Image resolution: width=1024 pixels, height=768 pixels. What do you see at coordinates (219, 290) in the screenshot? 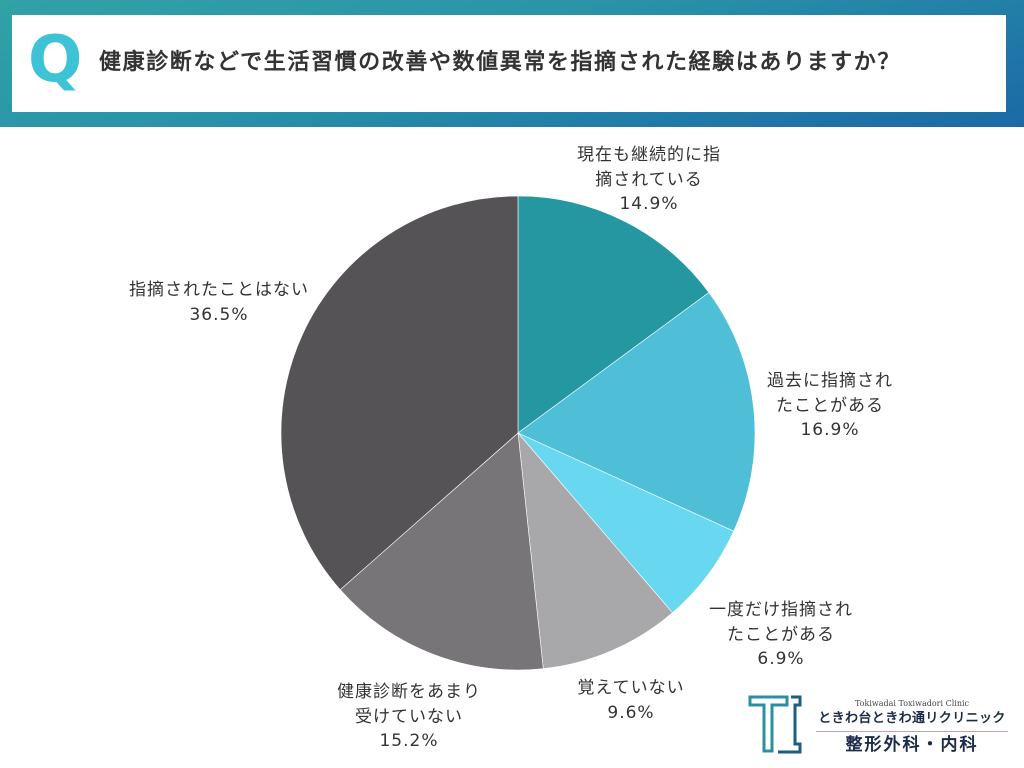
I see `slice-category: 指摘されたことはない` at bounding box center [219, 290].